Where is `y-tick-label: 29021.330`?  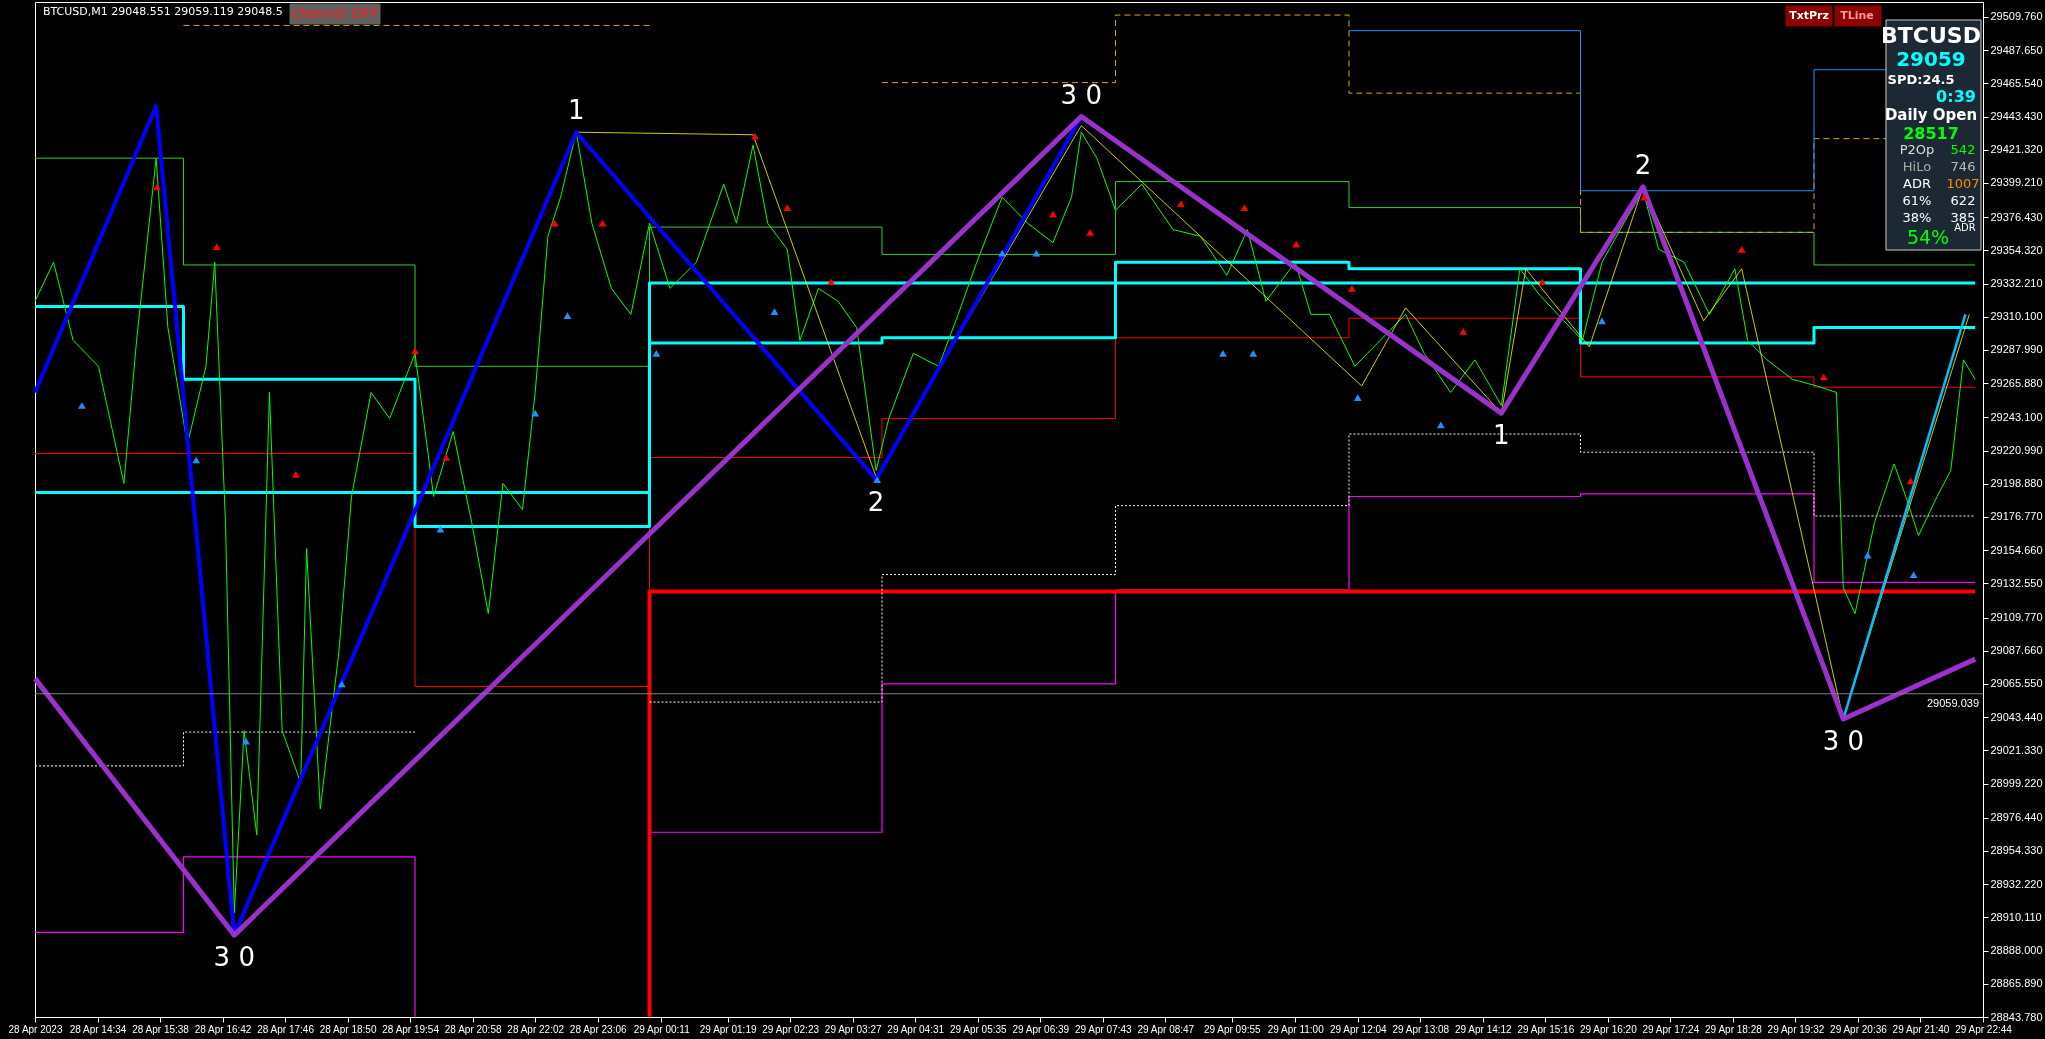
y-tick-label: 29021.330 is located at coordinates (2016, 749).